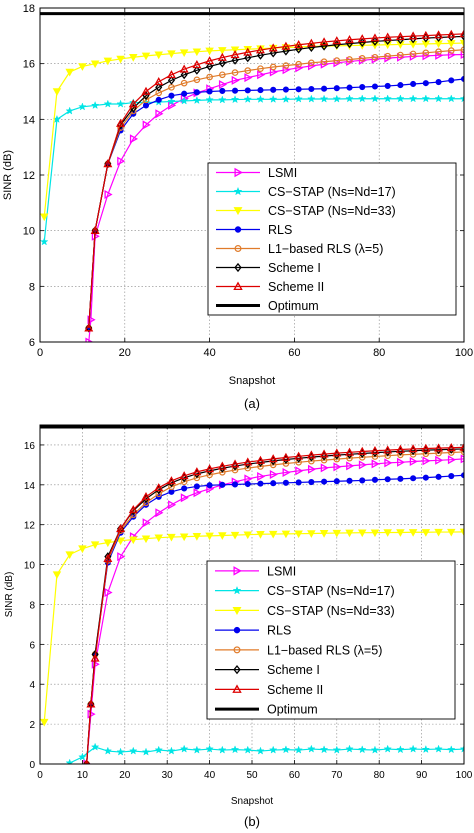 The image size is (474, 833). Describe the element at coordinates (253, 631) in the screenshot. I see `legend-entry-rls: RLS` at that location.